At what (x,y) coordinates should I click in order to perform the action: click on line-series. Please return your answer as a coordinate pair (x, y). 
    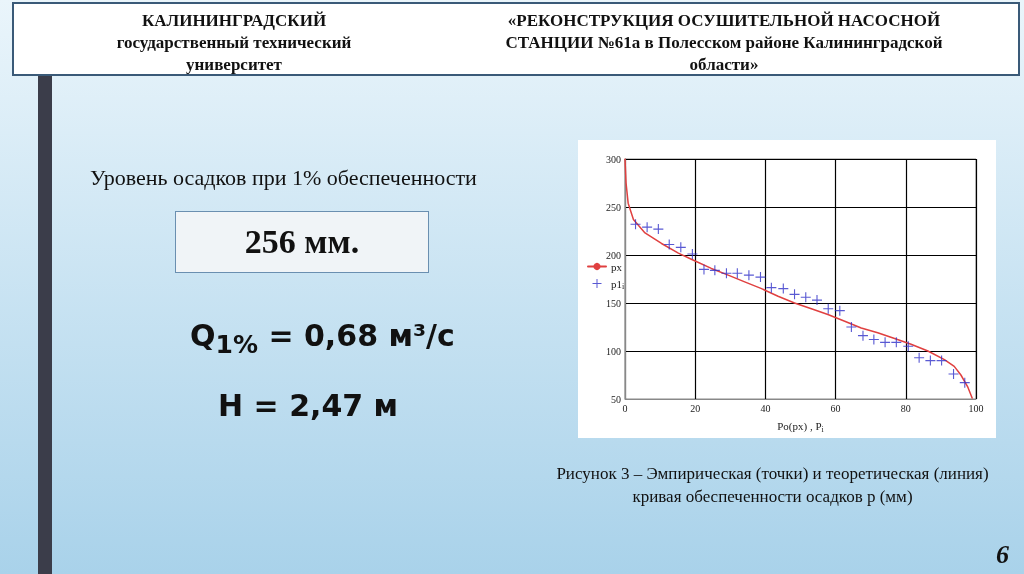
    Looking at the image, I should click on (798, 278).